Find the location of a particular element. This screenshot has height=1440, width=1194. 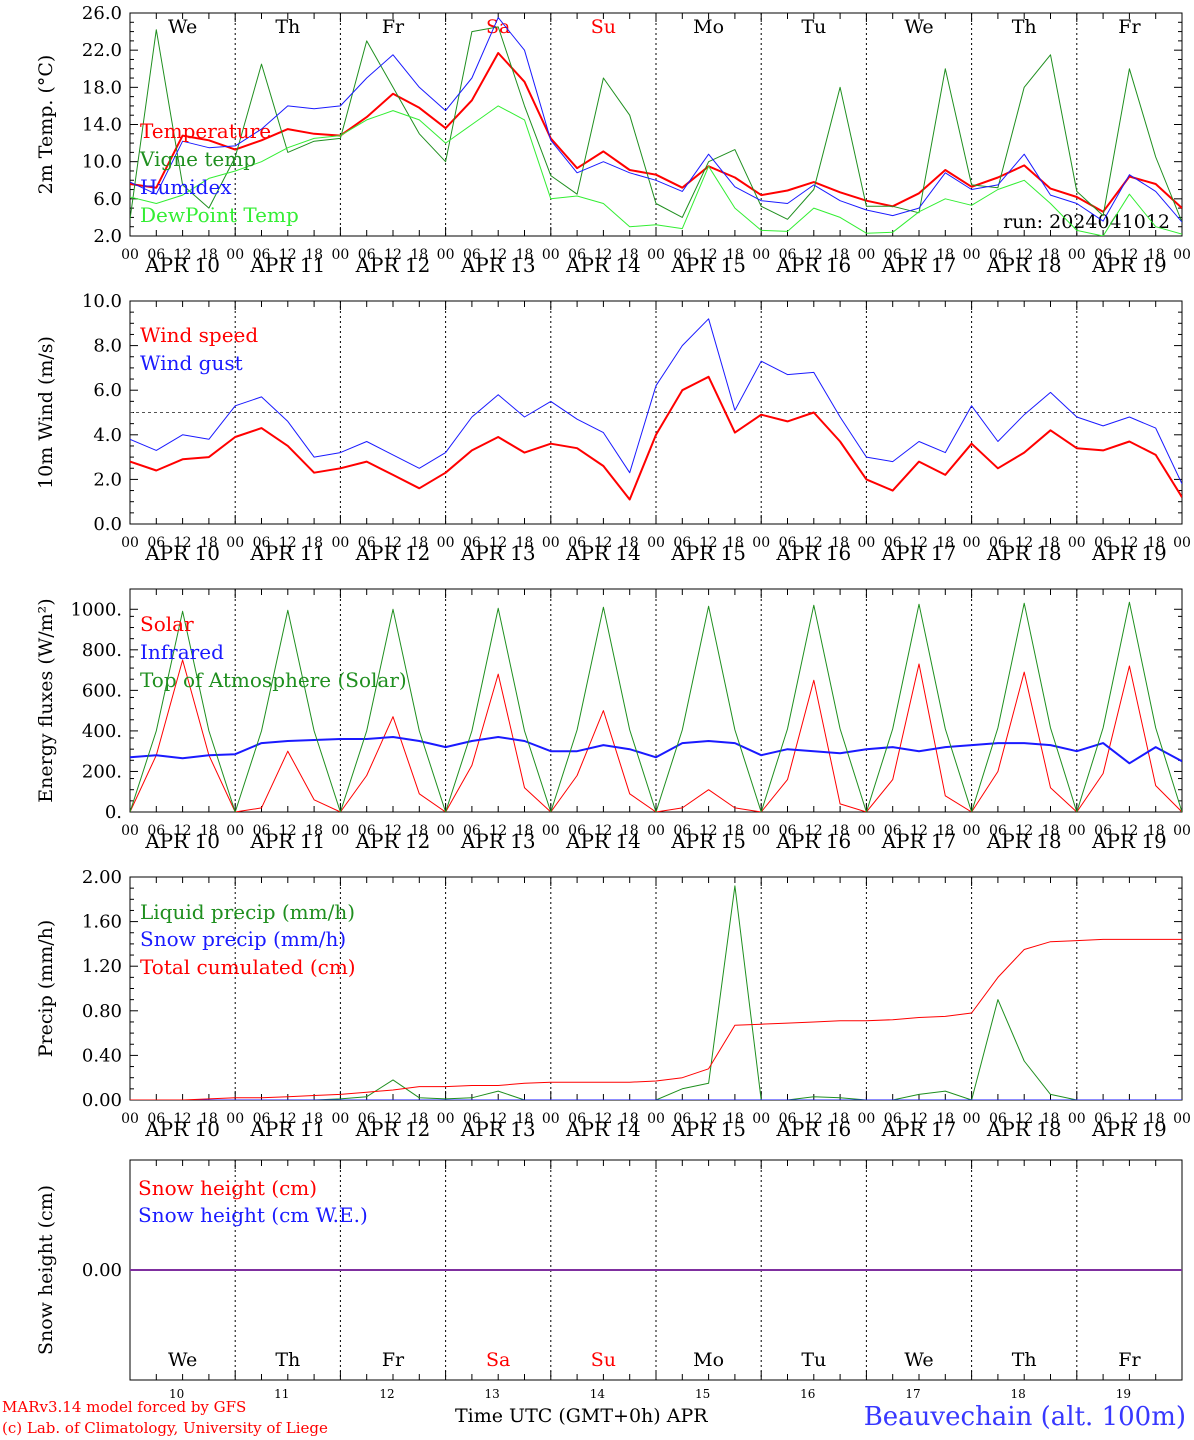

y-tick-label: 1000. is located at coordinates (96, 609).